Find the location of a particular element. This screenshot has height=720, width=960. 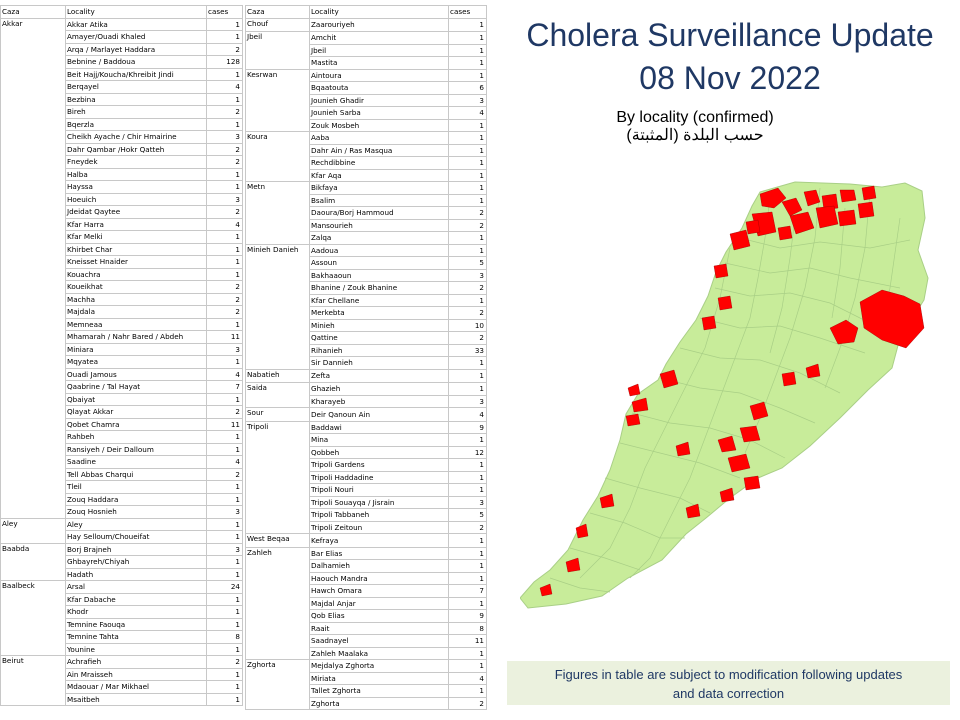

locality-cell: Zghorta is located at coordinates (379, 703).